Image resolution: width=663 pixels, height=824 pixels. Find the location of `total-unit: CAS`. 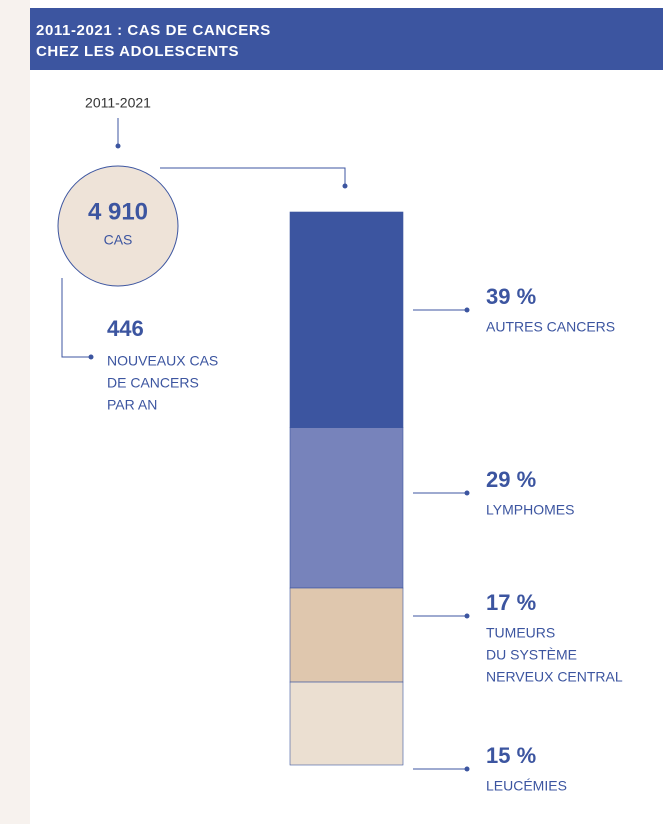

total-unit: CAS is located at coordinates (118, 240).